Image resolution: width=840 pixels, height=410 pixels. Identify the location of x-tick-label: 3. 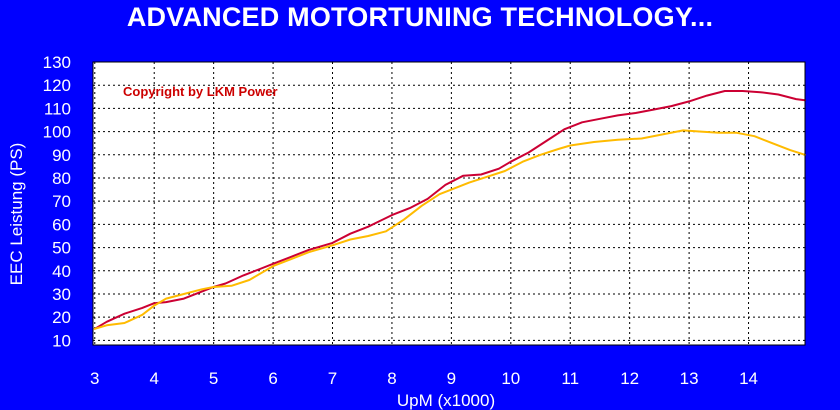
(94, 378).